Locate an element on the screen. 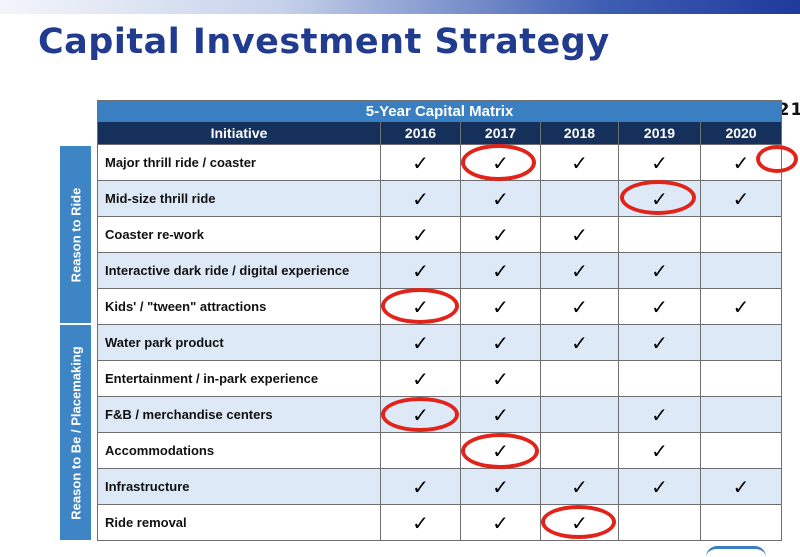  year-column-header: 2018 is located at coordinates (579, 133).